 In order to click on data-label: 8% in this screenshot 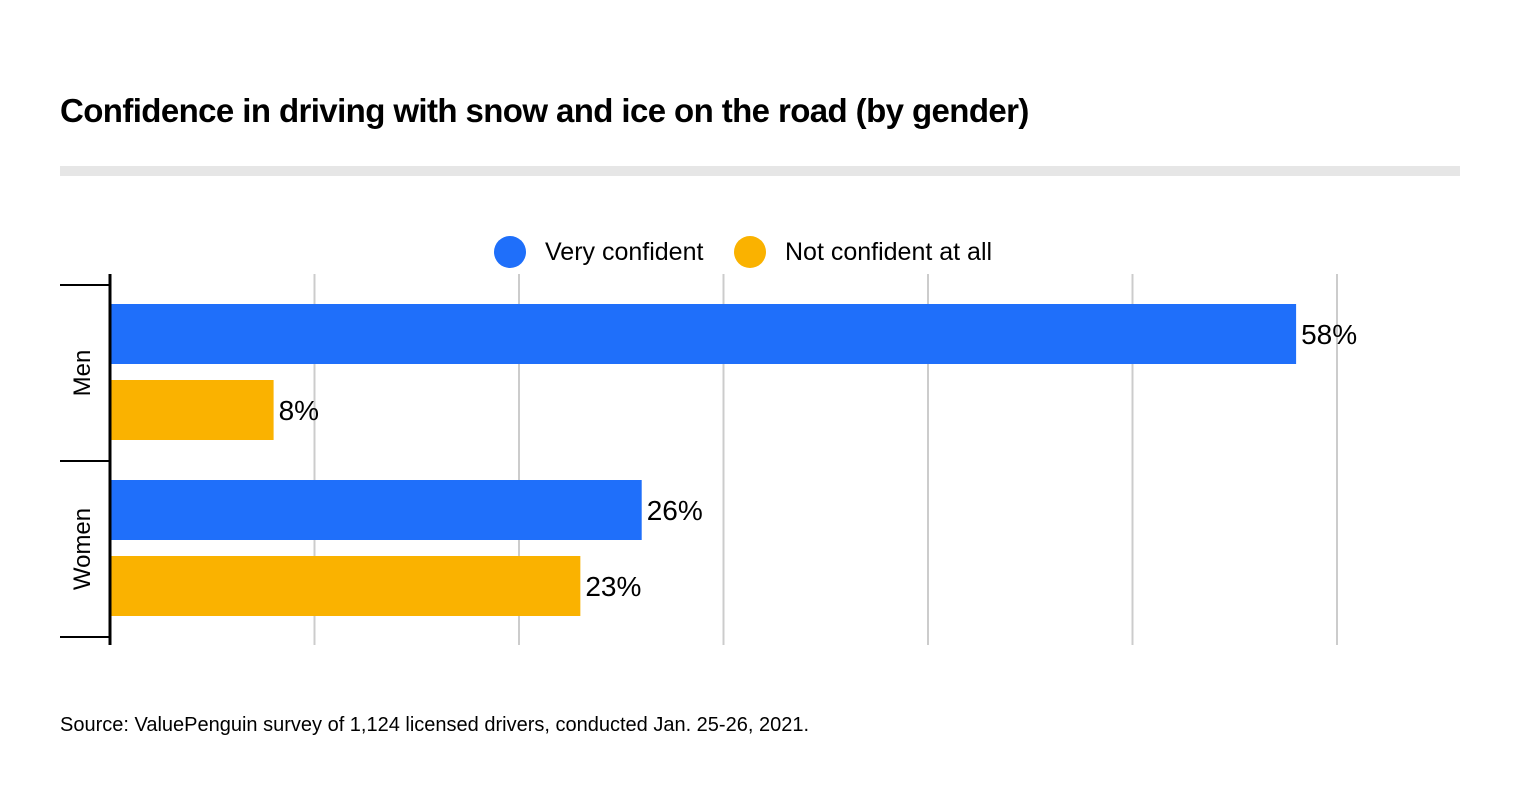, I will do `click(299, 410)`.